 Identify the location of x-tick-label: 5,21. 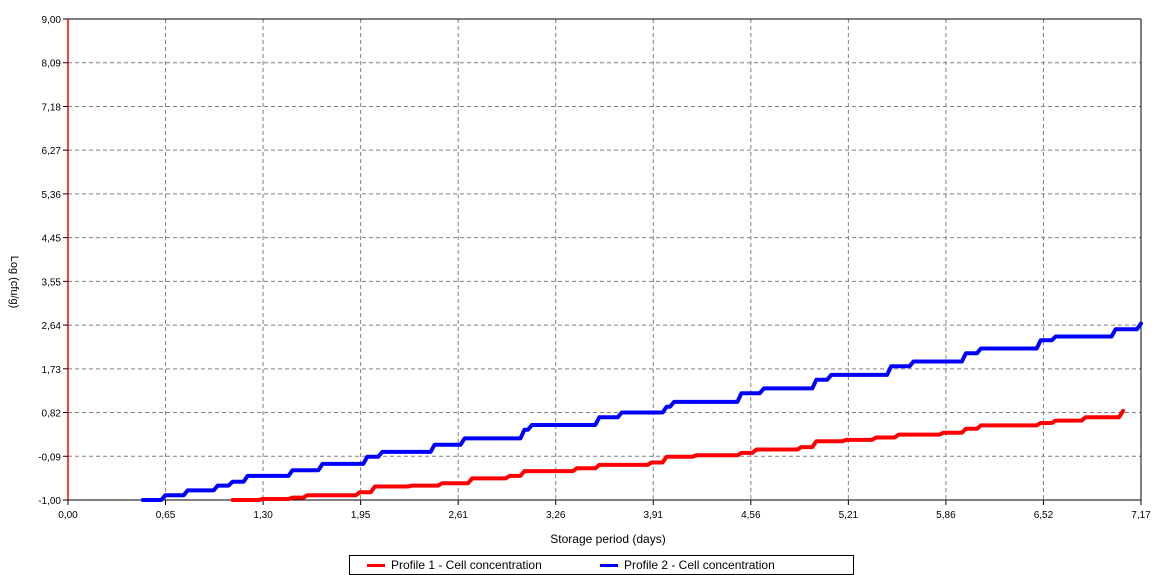
(849, 515).